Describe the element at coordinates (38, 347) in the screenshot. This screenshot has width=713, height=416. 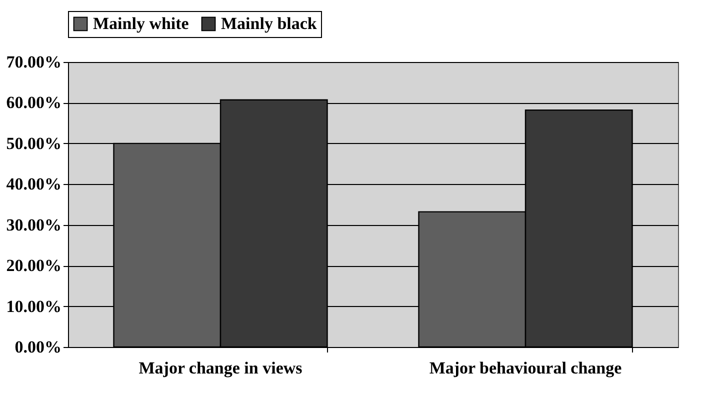
I see `y-tick-label: 0.00%` at that location.